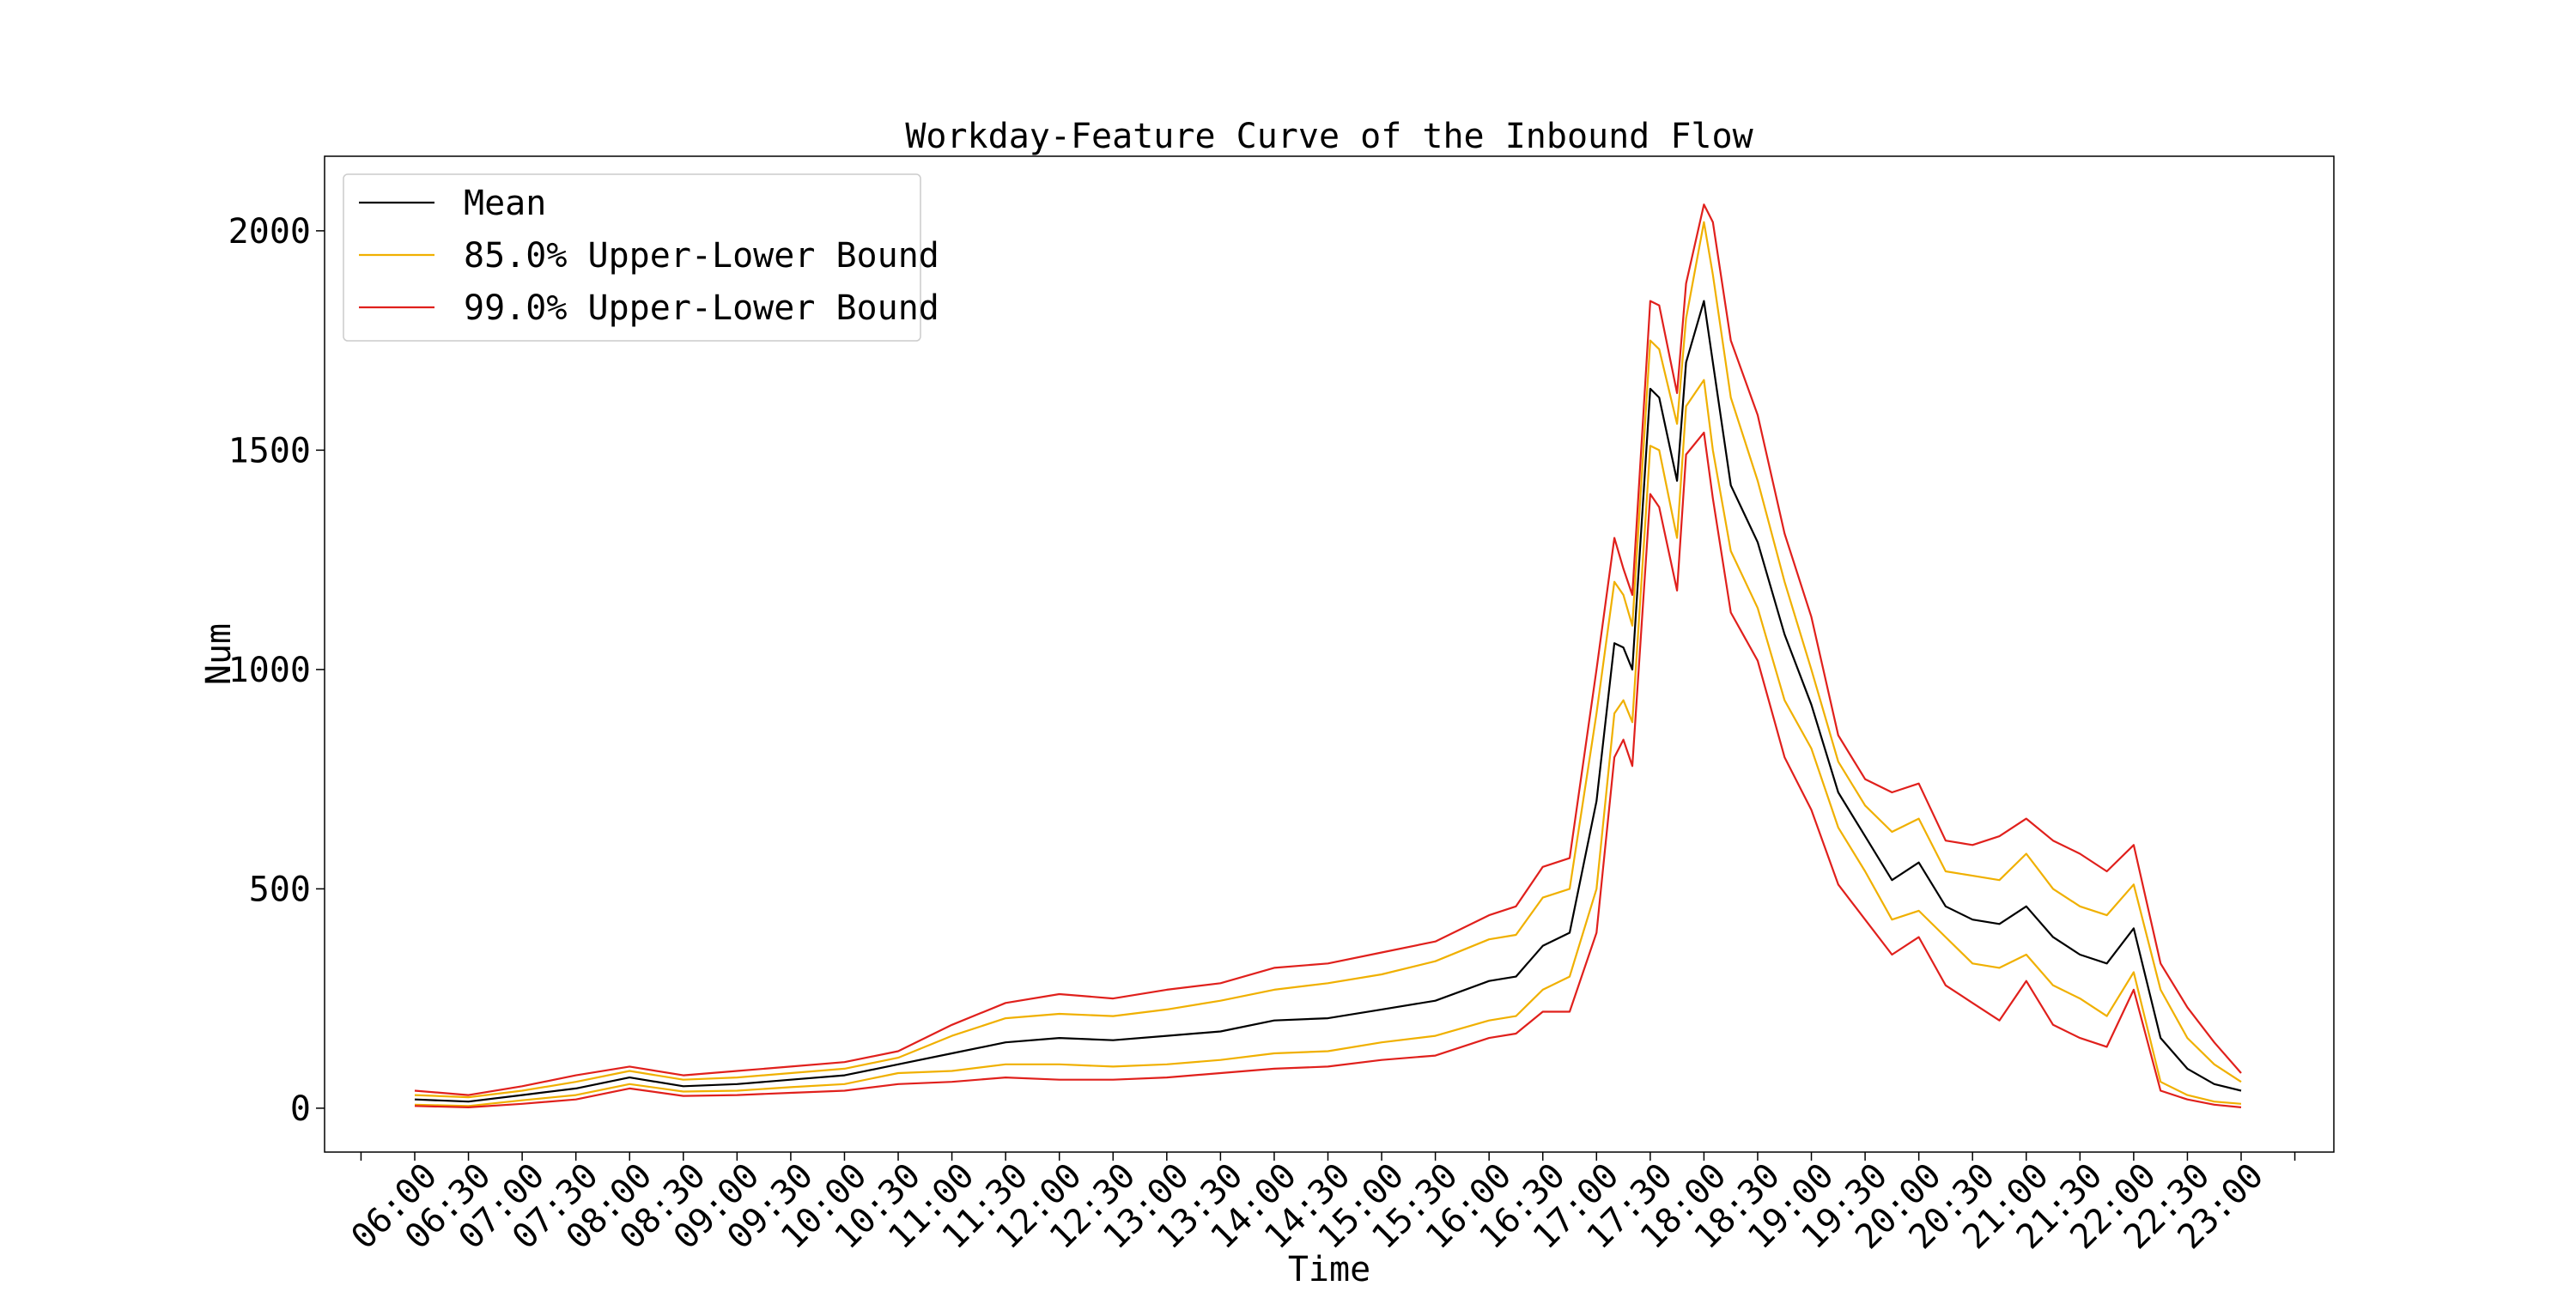  What do you see at coordinates (702, 308) in the screenshot?
I see `legend-label: 99.0% Upper-Lower Bound` at bounding box center [702, 308].